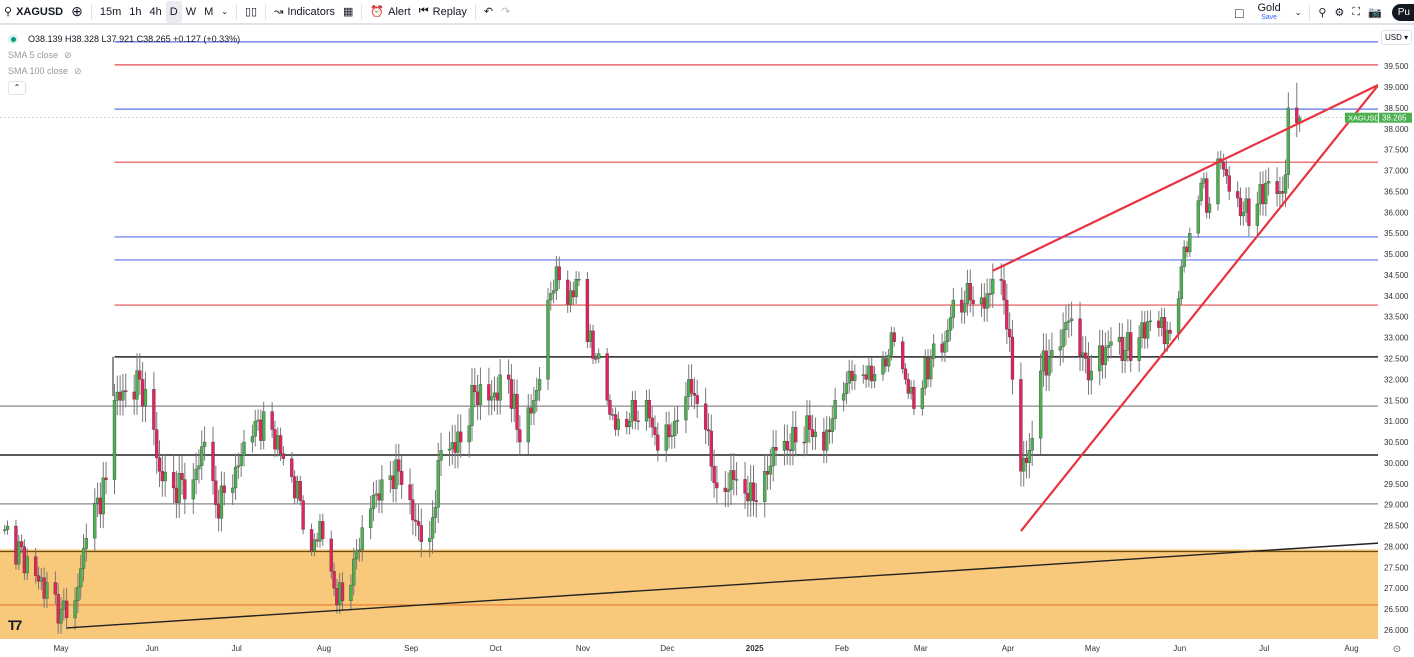 This screenshot has width=1414, height=657. What do you see at coordinates (1268, 12) in the screenshot?
I see `layout-name-button: Gold Save` at bounding box center [1268, 12].